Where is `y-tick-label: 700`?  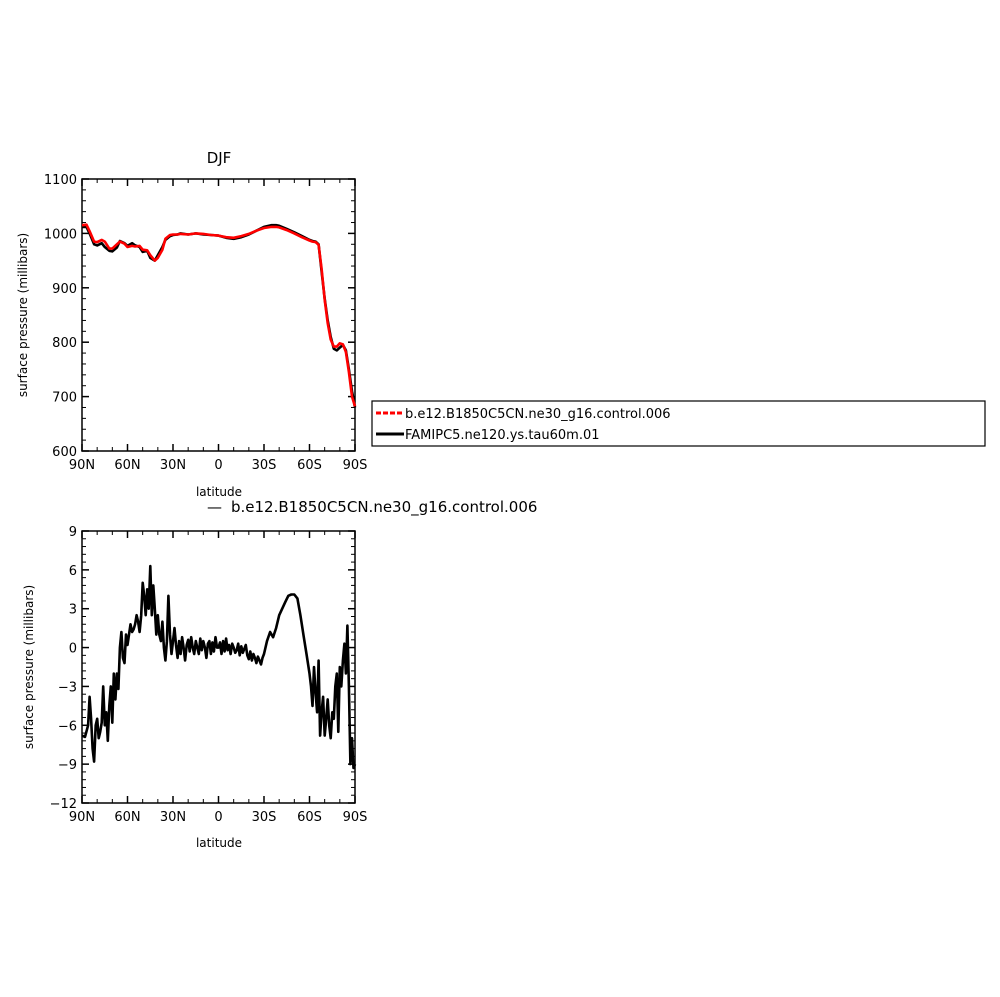 y-tick-label: 700 is located at coordinates (64, 398).